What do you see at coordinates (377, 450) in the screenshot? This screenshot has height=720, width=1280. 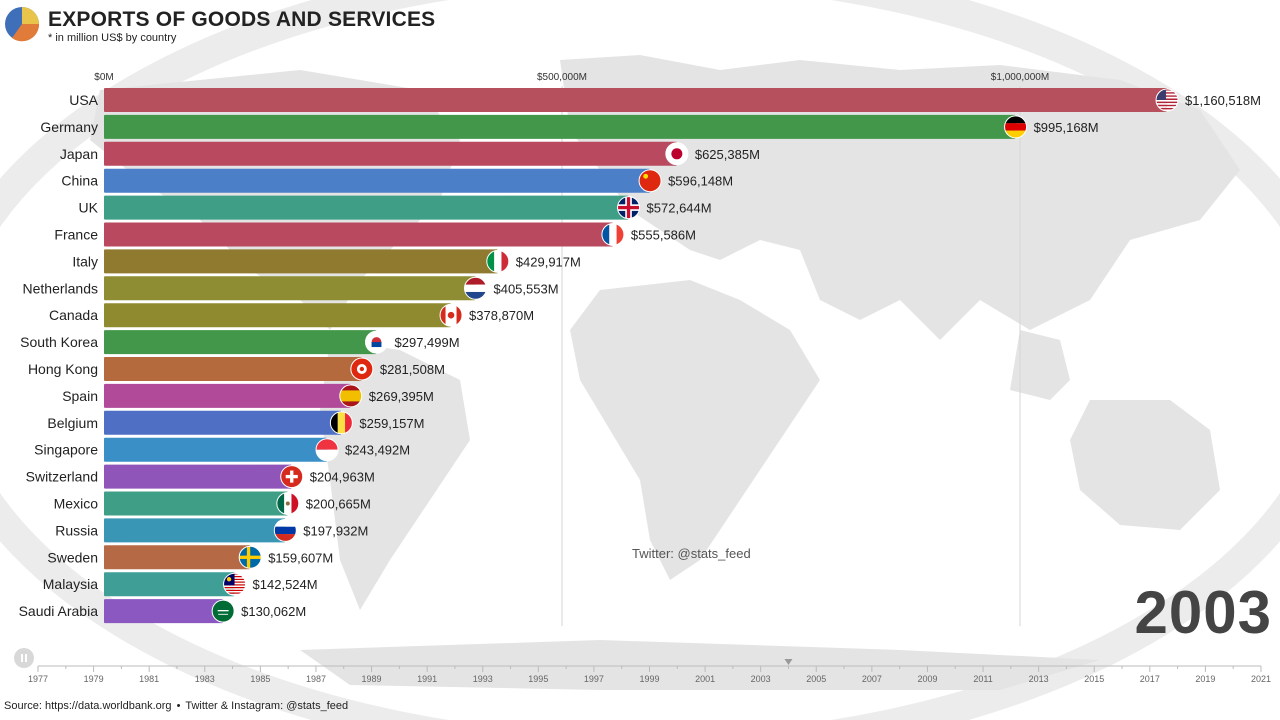 I see `value-label: $243,492M` at bounding box center [377, 450].